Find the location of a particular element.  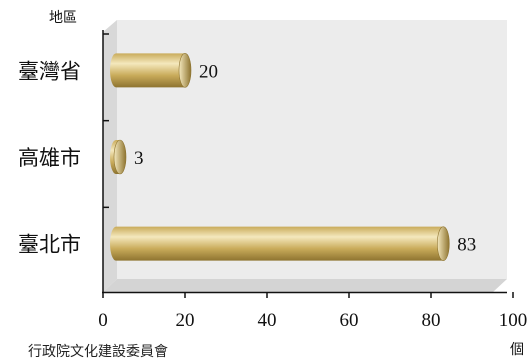

x-tick-label: 0 is located at coordinates (103, 320).